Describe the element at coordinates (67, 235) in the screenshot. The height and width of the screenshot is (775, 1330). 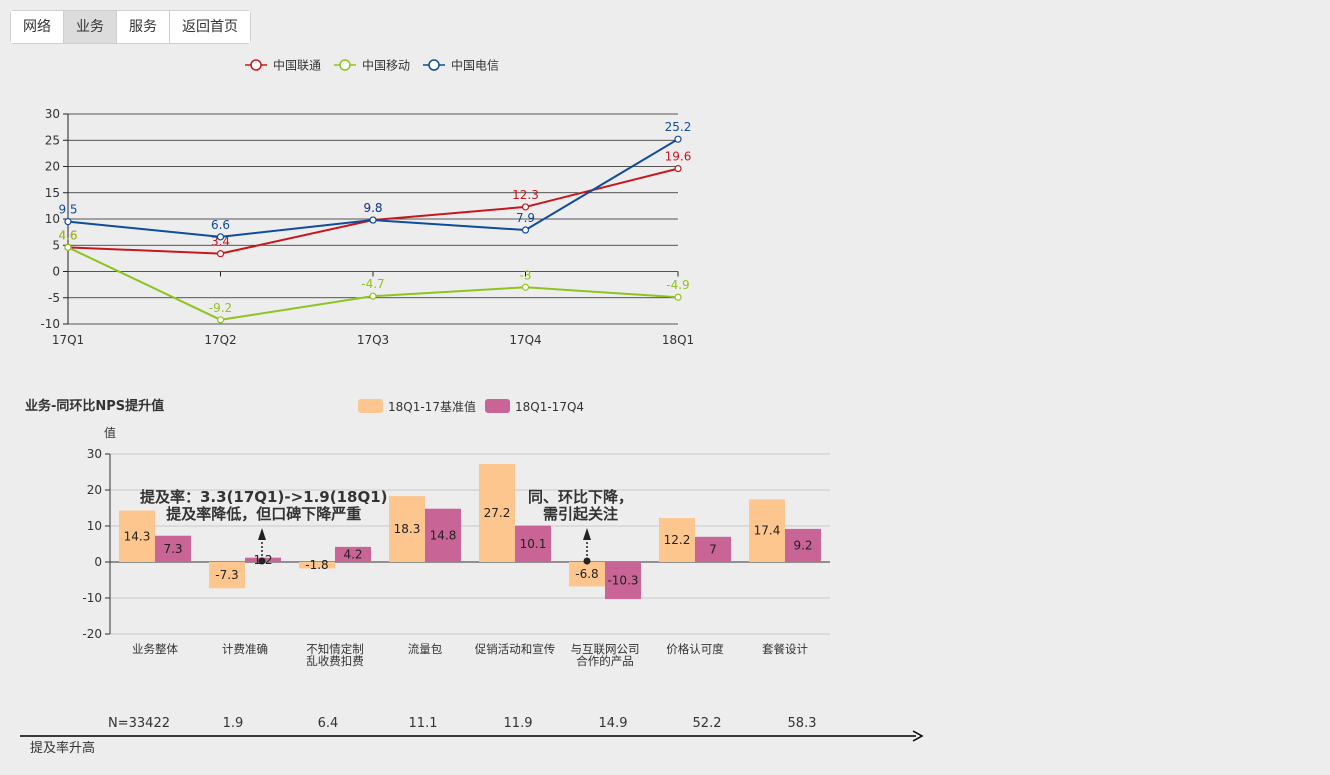
I see `data-label: 4.6` at that location.